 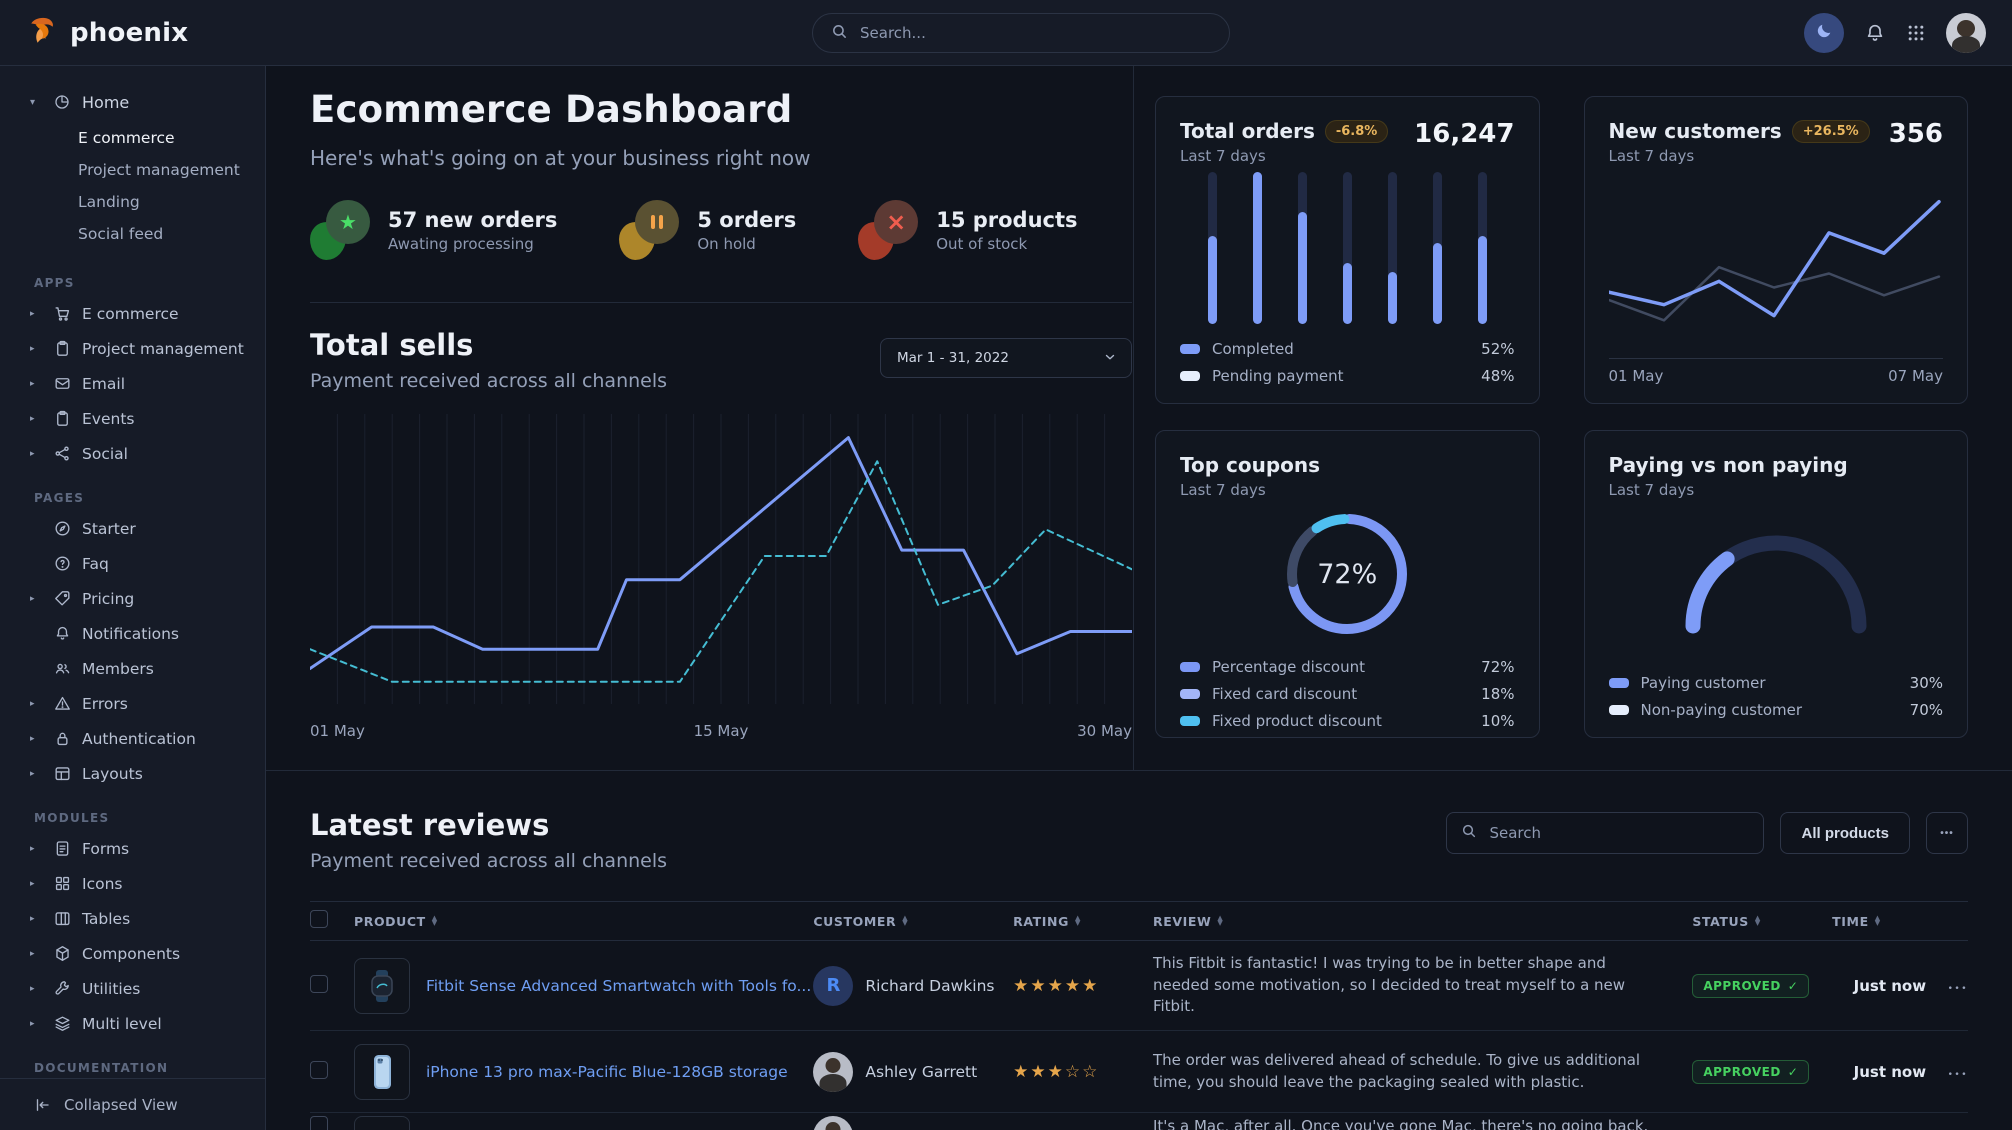 What do you see at coordinates (889, 230) in the screenshot?
I see `out-of-stock-x-icon: ×` at bounding box center [889, 230].